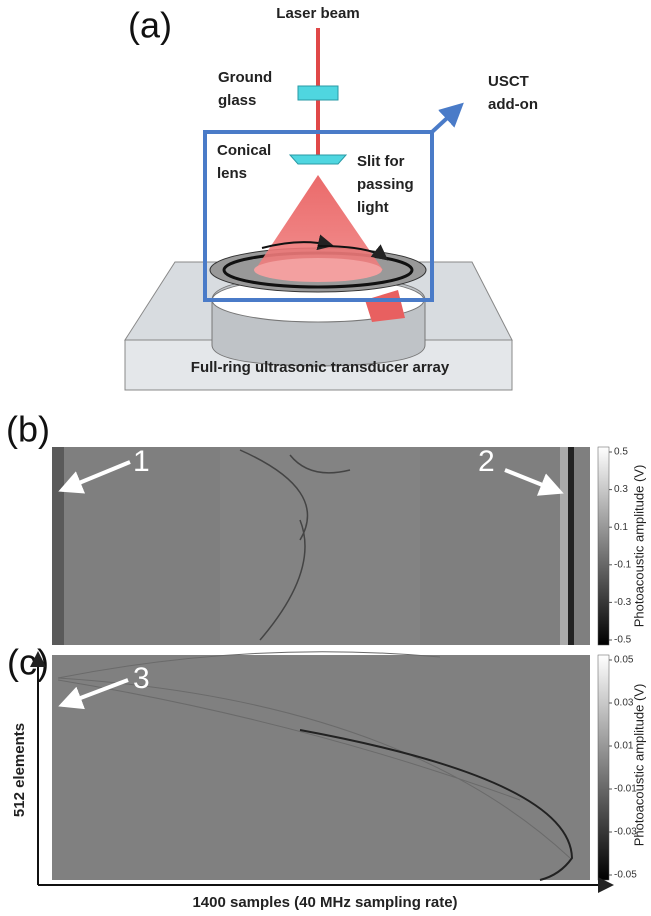  I want to click on marker: 1, so click(141, 461).